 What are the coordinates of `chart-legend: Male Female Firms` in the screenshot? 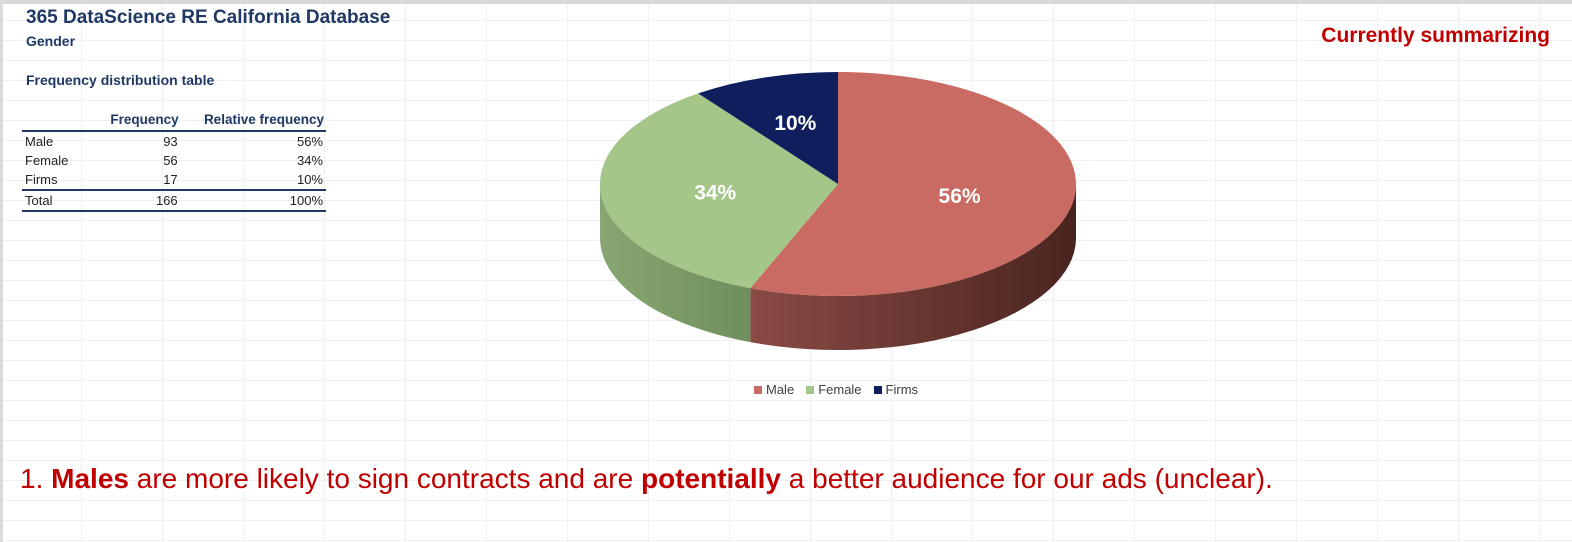 It's located at (836, 389).